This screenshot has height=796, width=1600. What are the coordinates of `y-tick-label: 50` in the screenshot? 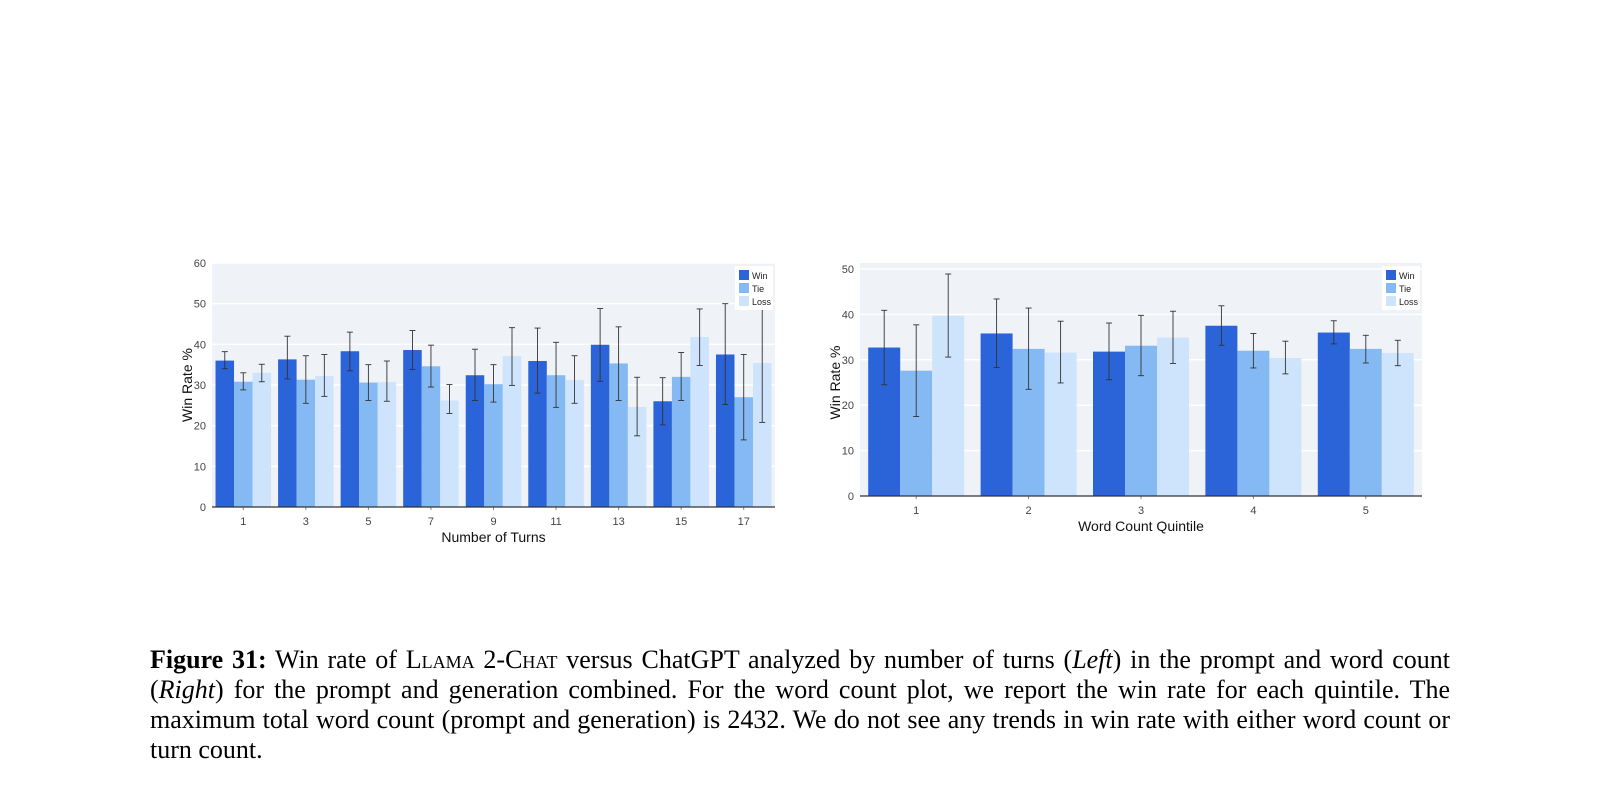 It's located at (200, 305).